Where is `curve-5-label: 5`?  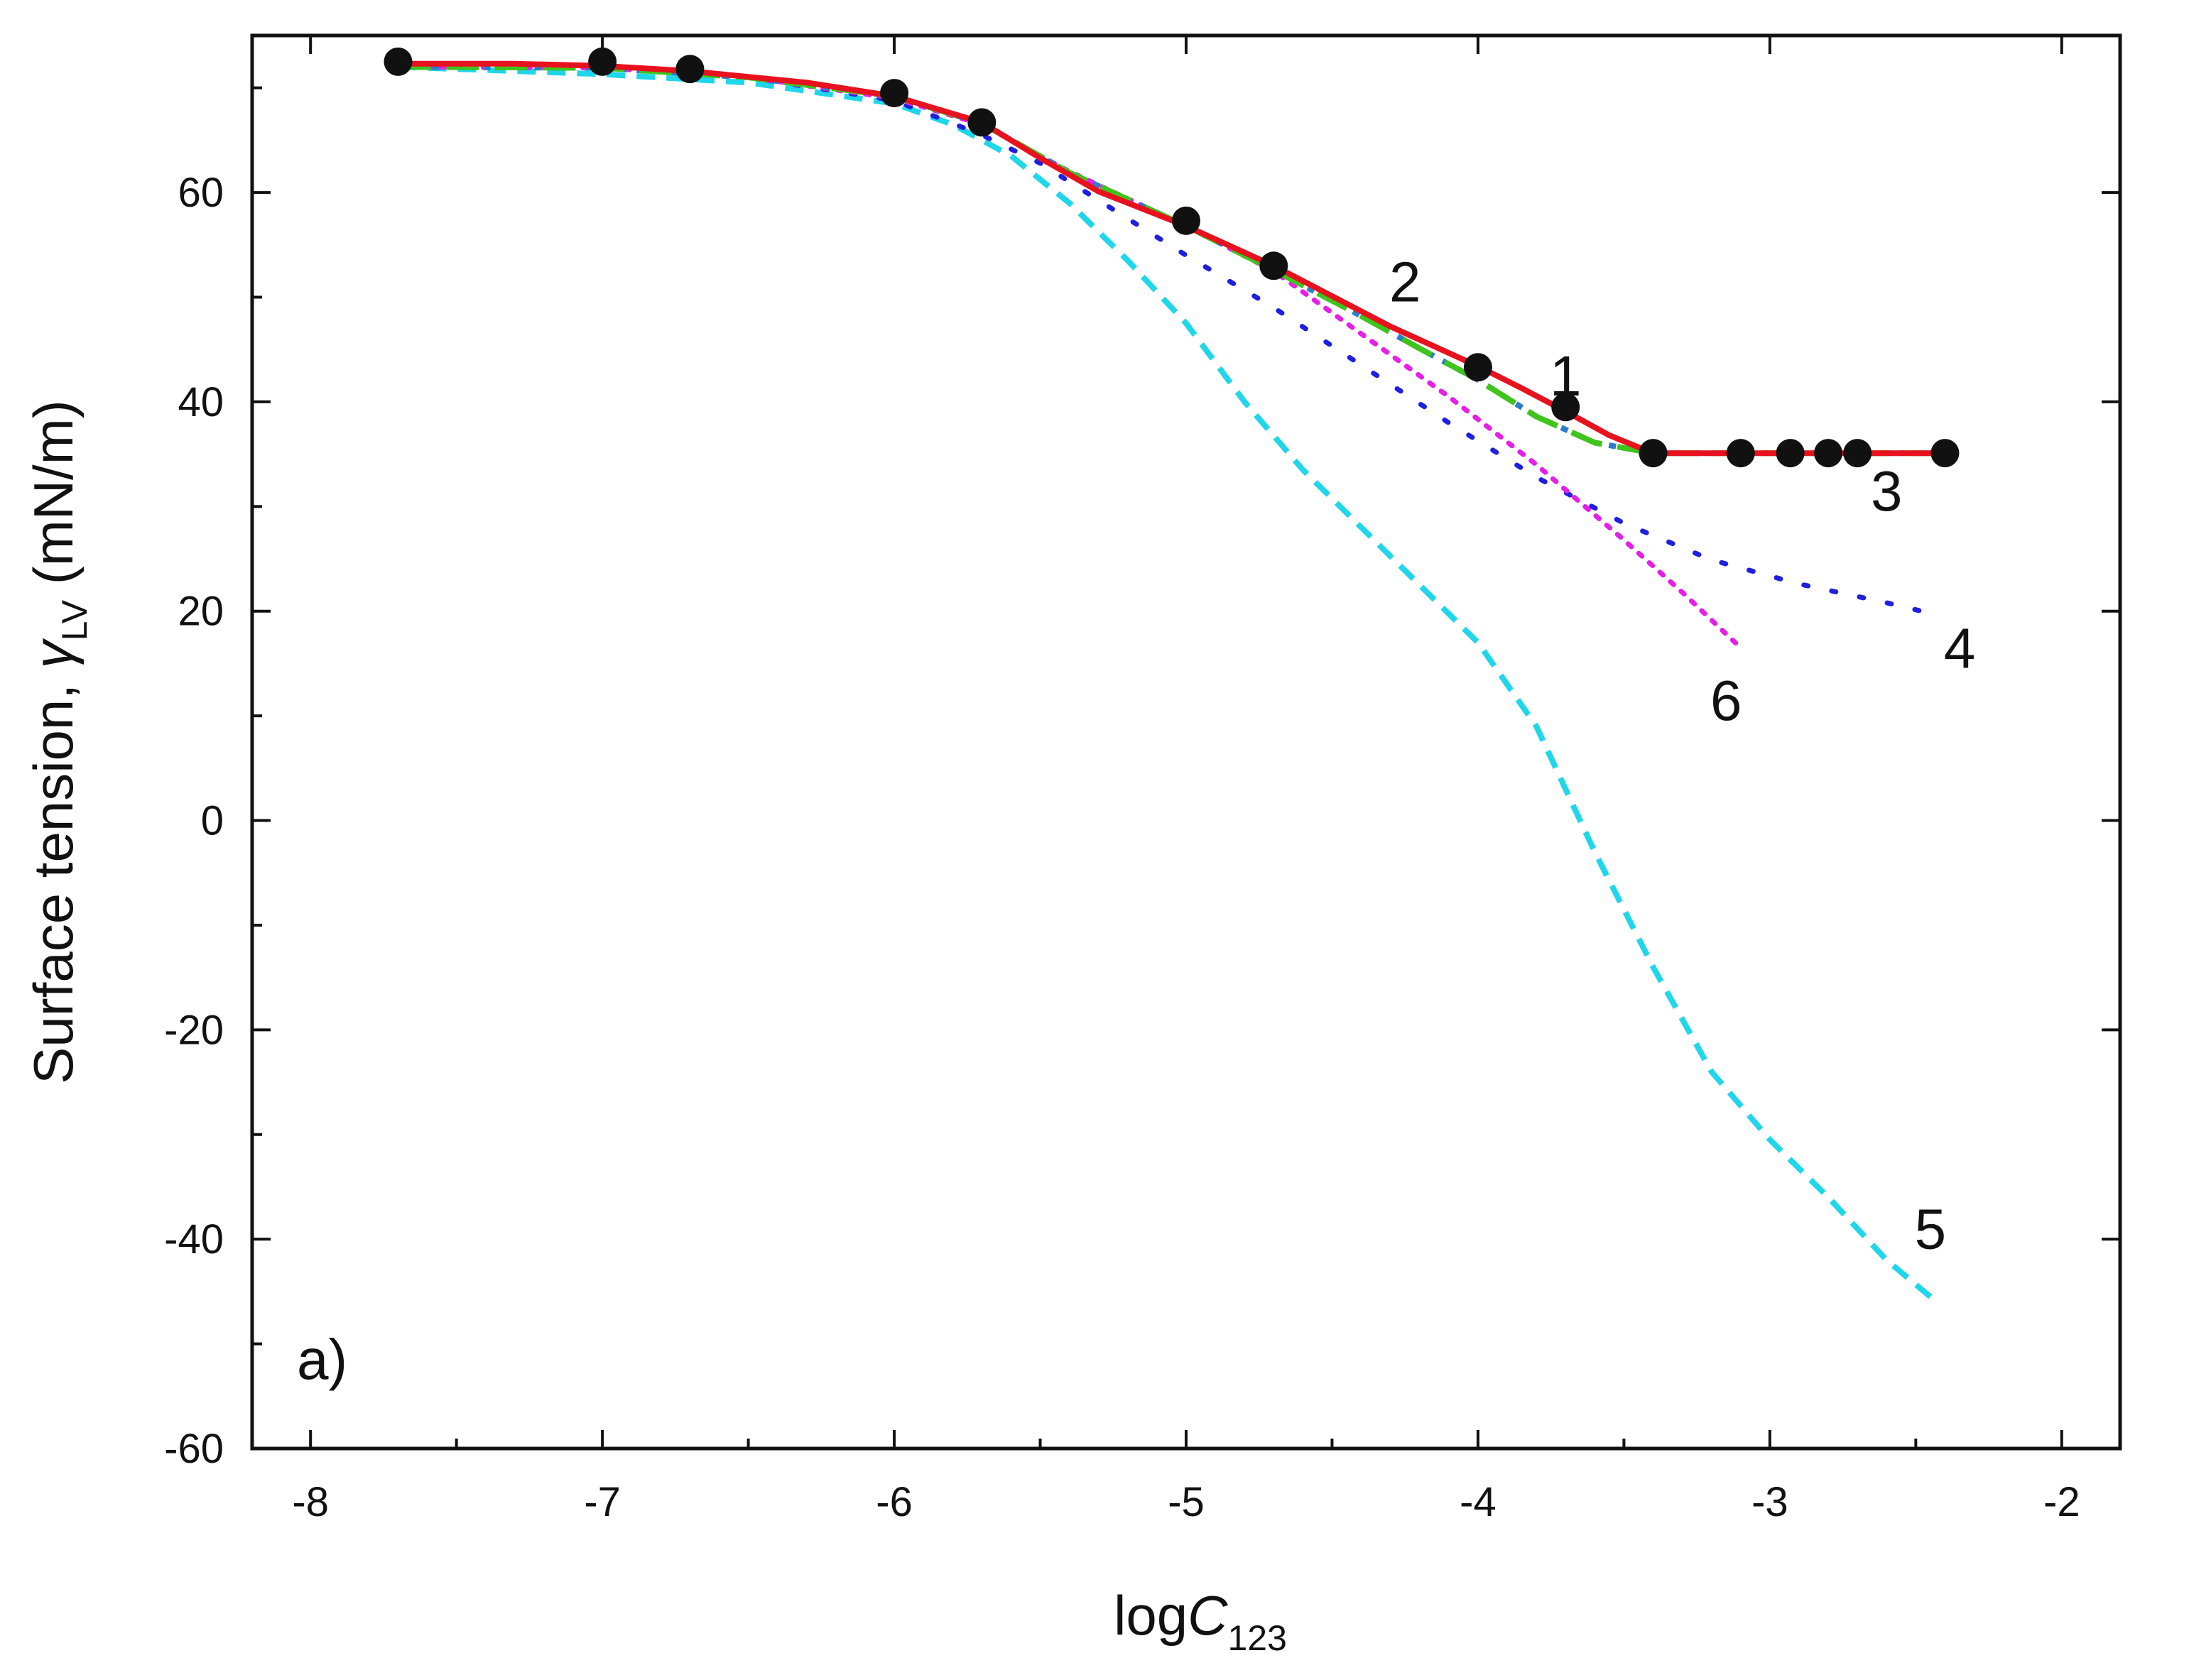
curve-5-label: 5 is located at coordinates (1931, 1228).